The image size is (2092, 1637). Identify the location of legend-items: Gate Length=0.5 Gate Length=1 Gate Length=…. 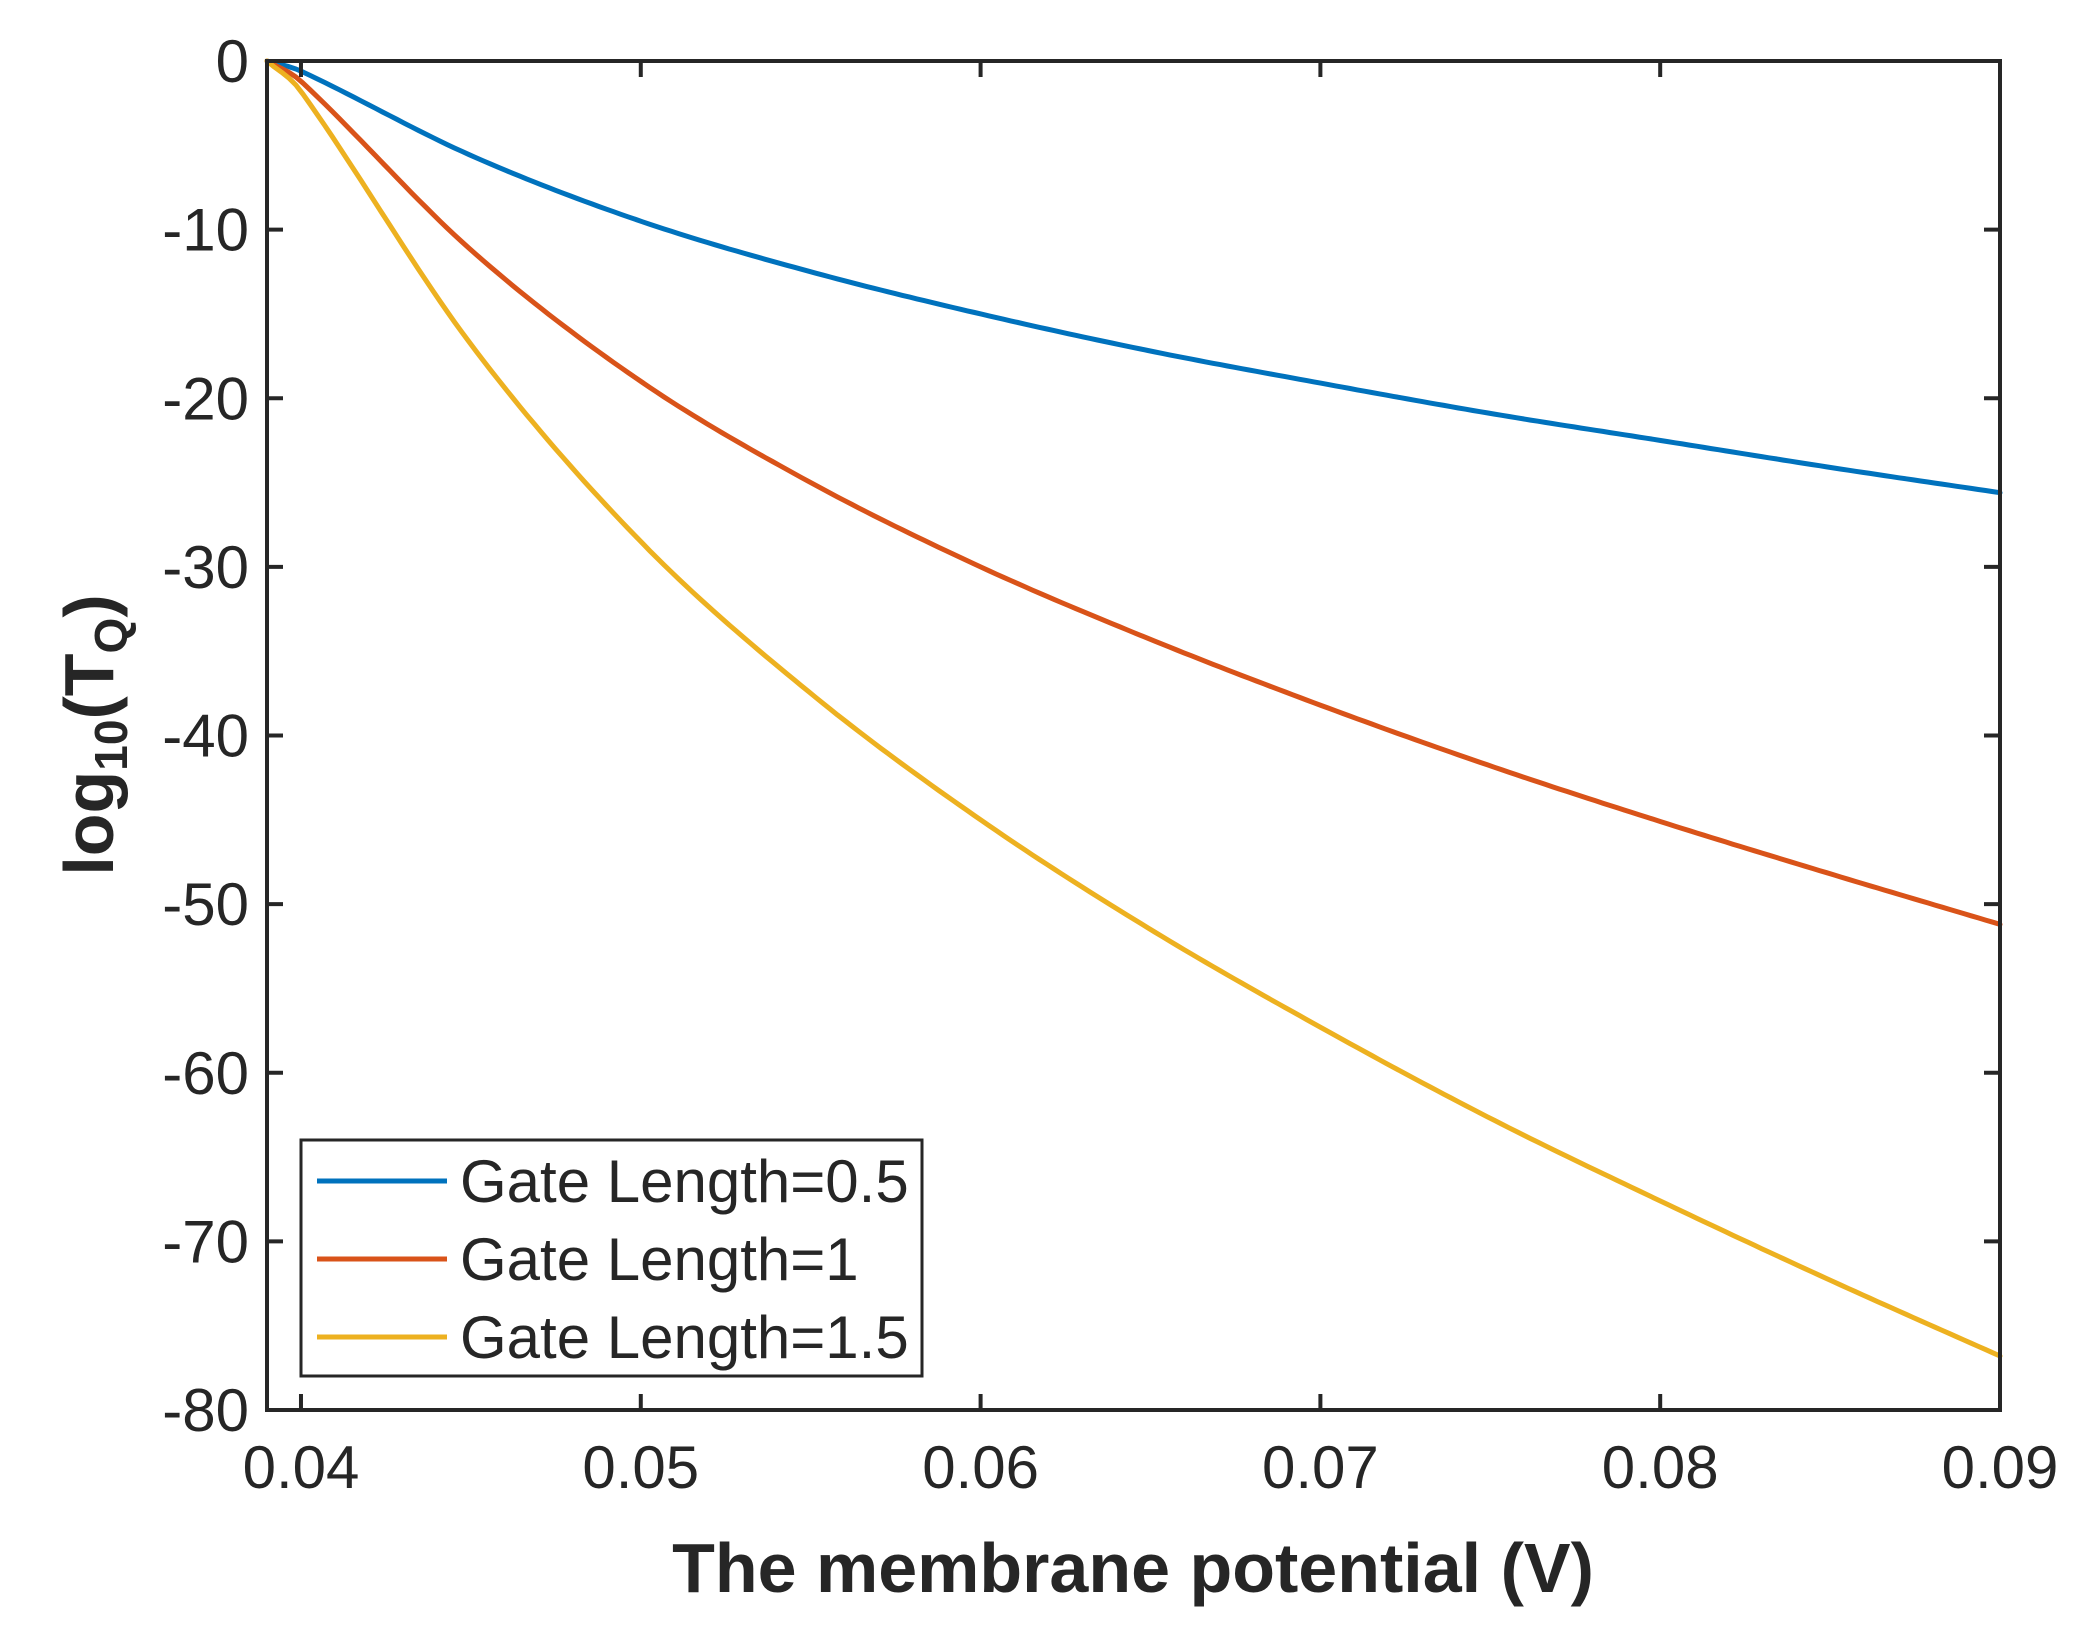
(613, 1259).